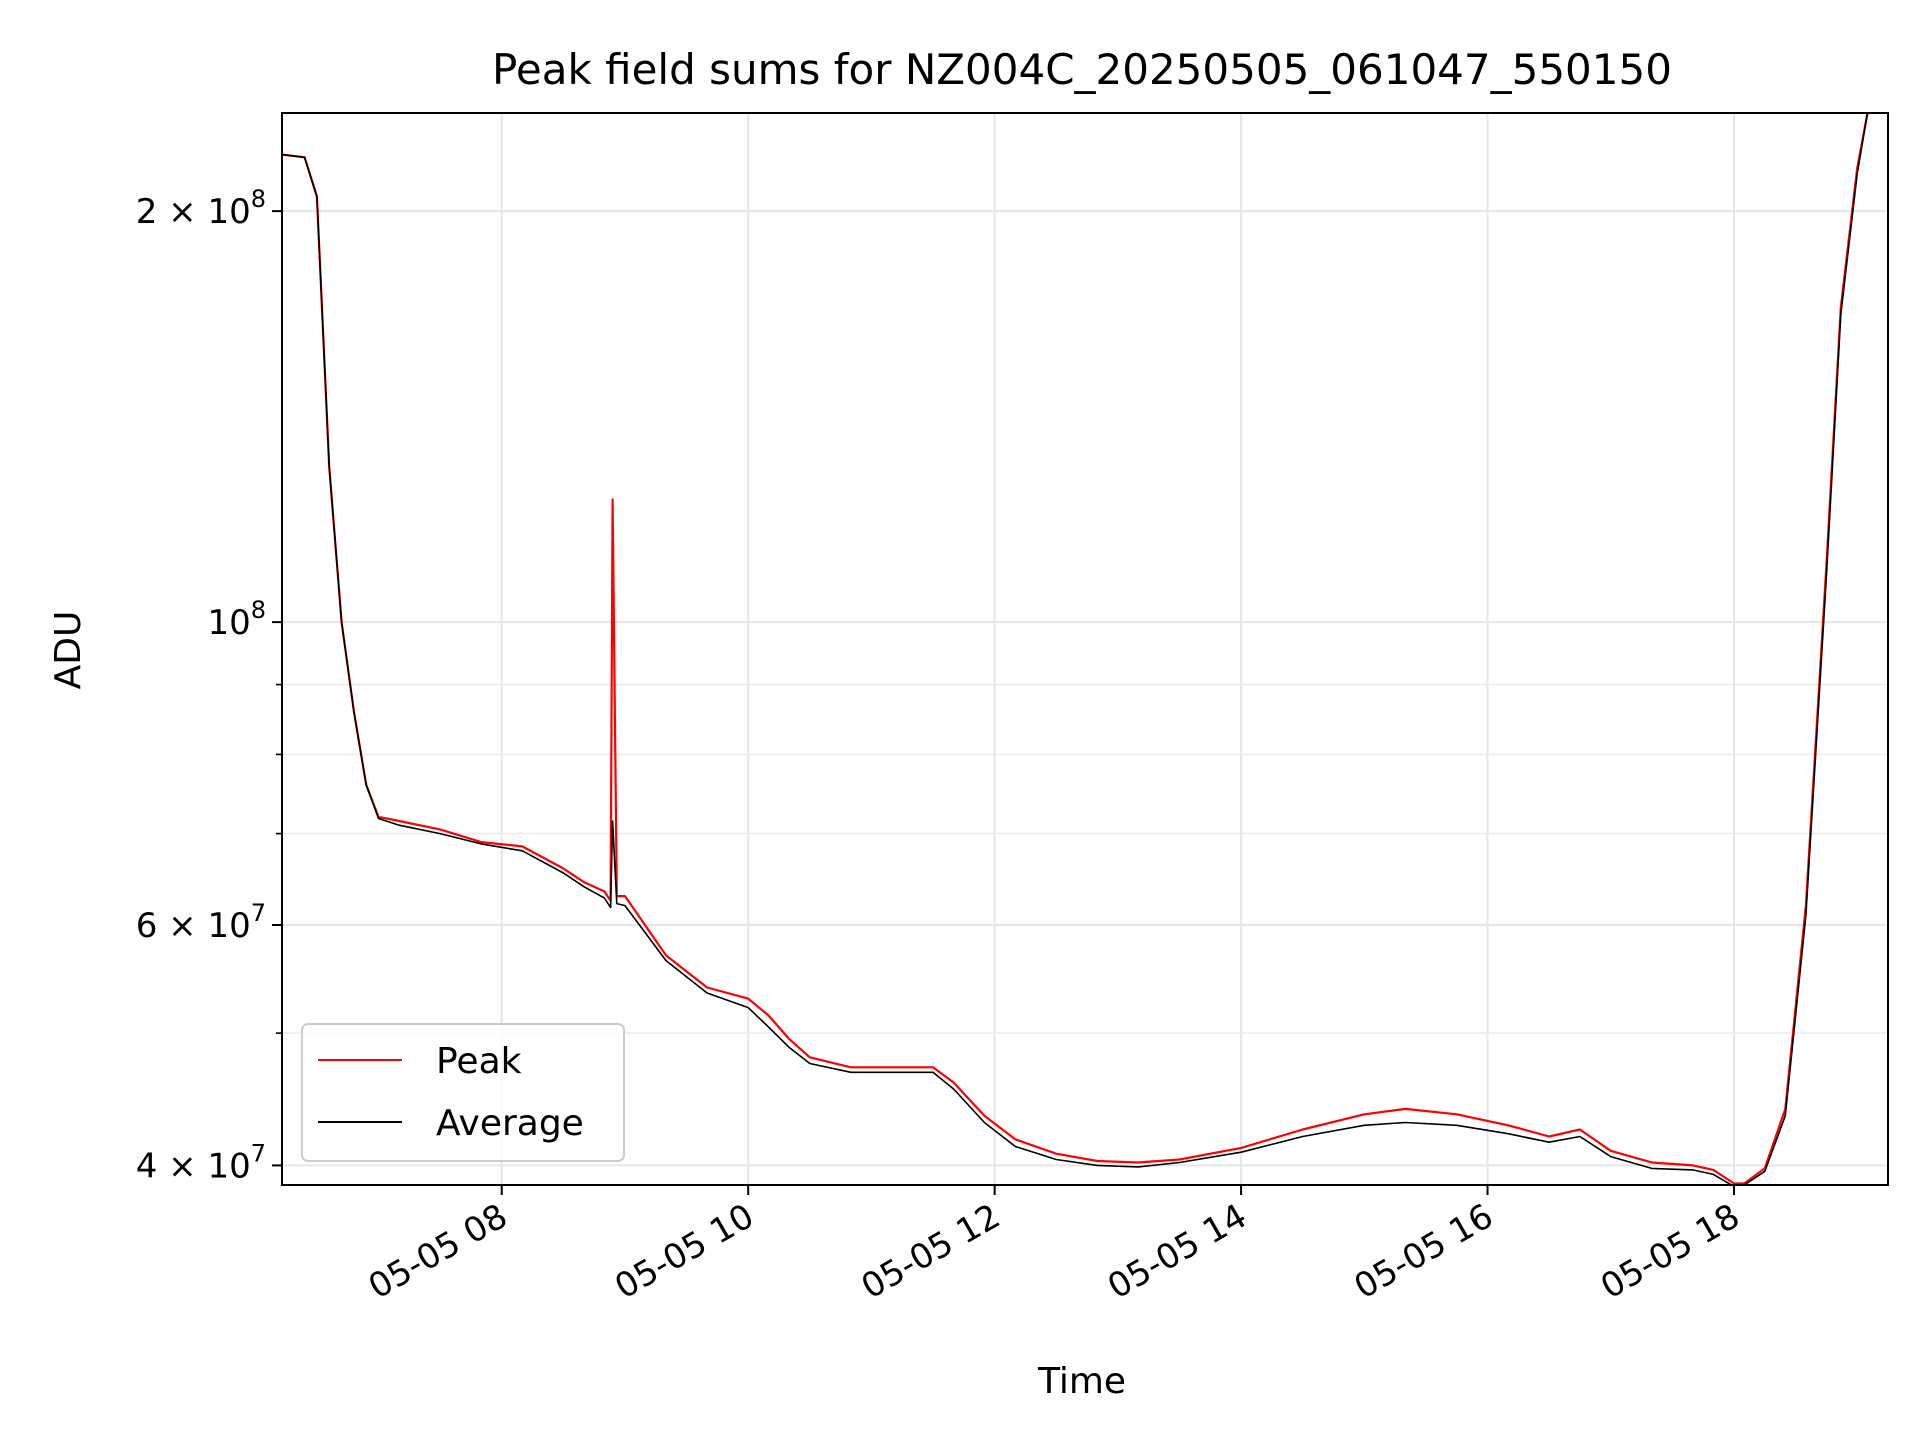  Describe the element at coordinates (147, 1166) in the screenshot. I see `y-tick-mantissa: 4` at that location.